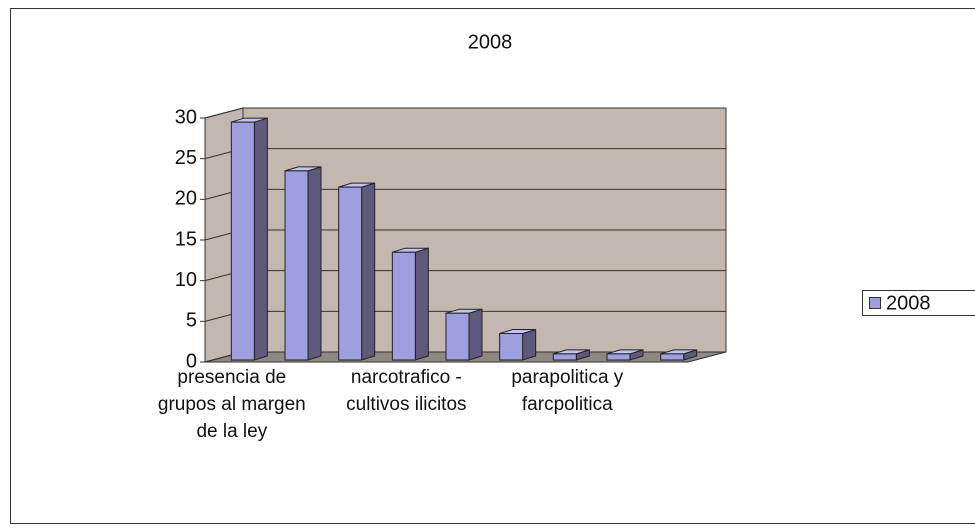  What do you see at coordinates (224, 113) in the screenshot?
I see `grid-line` at bounding box center [224, 113].